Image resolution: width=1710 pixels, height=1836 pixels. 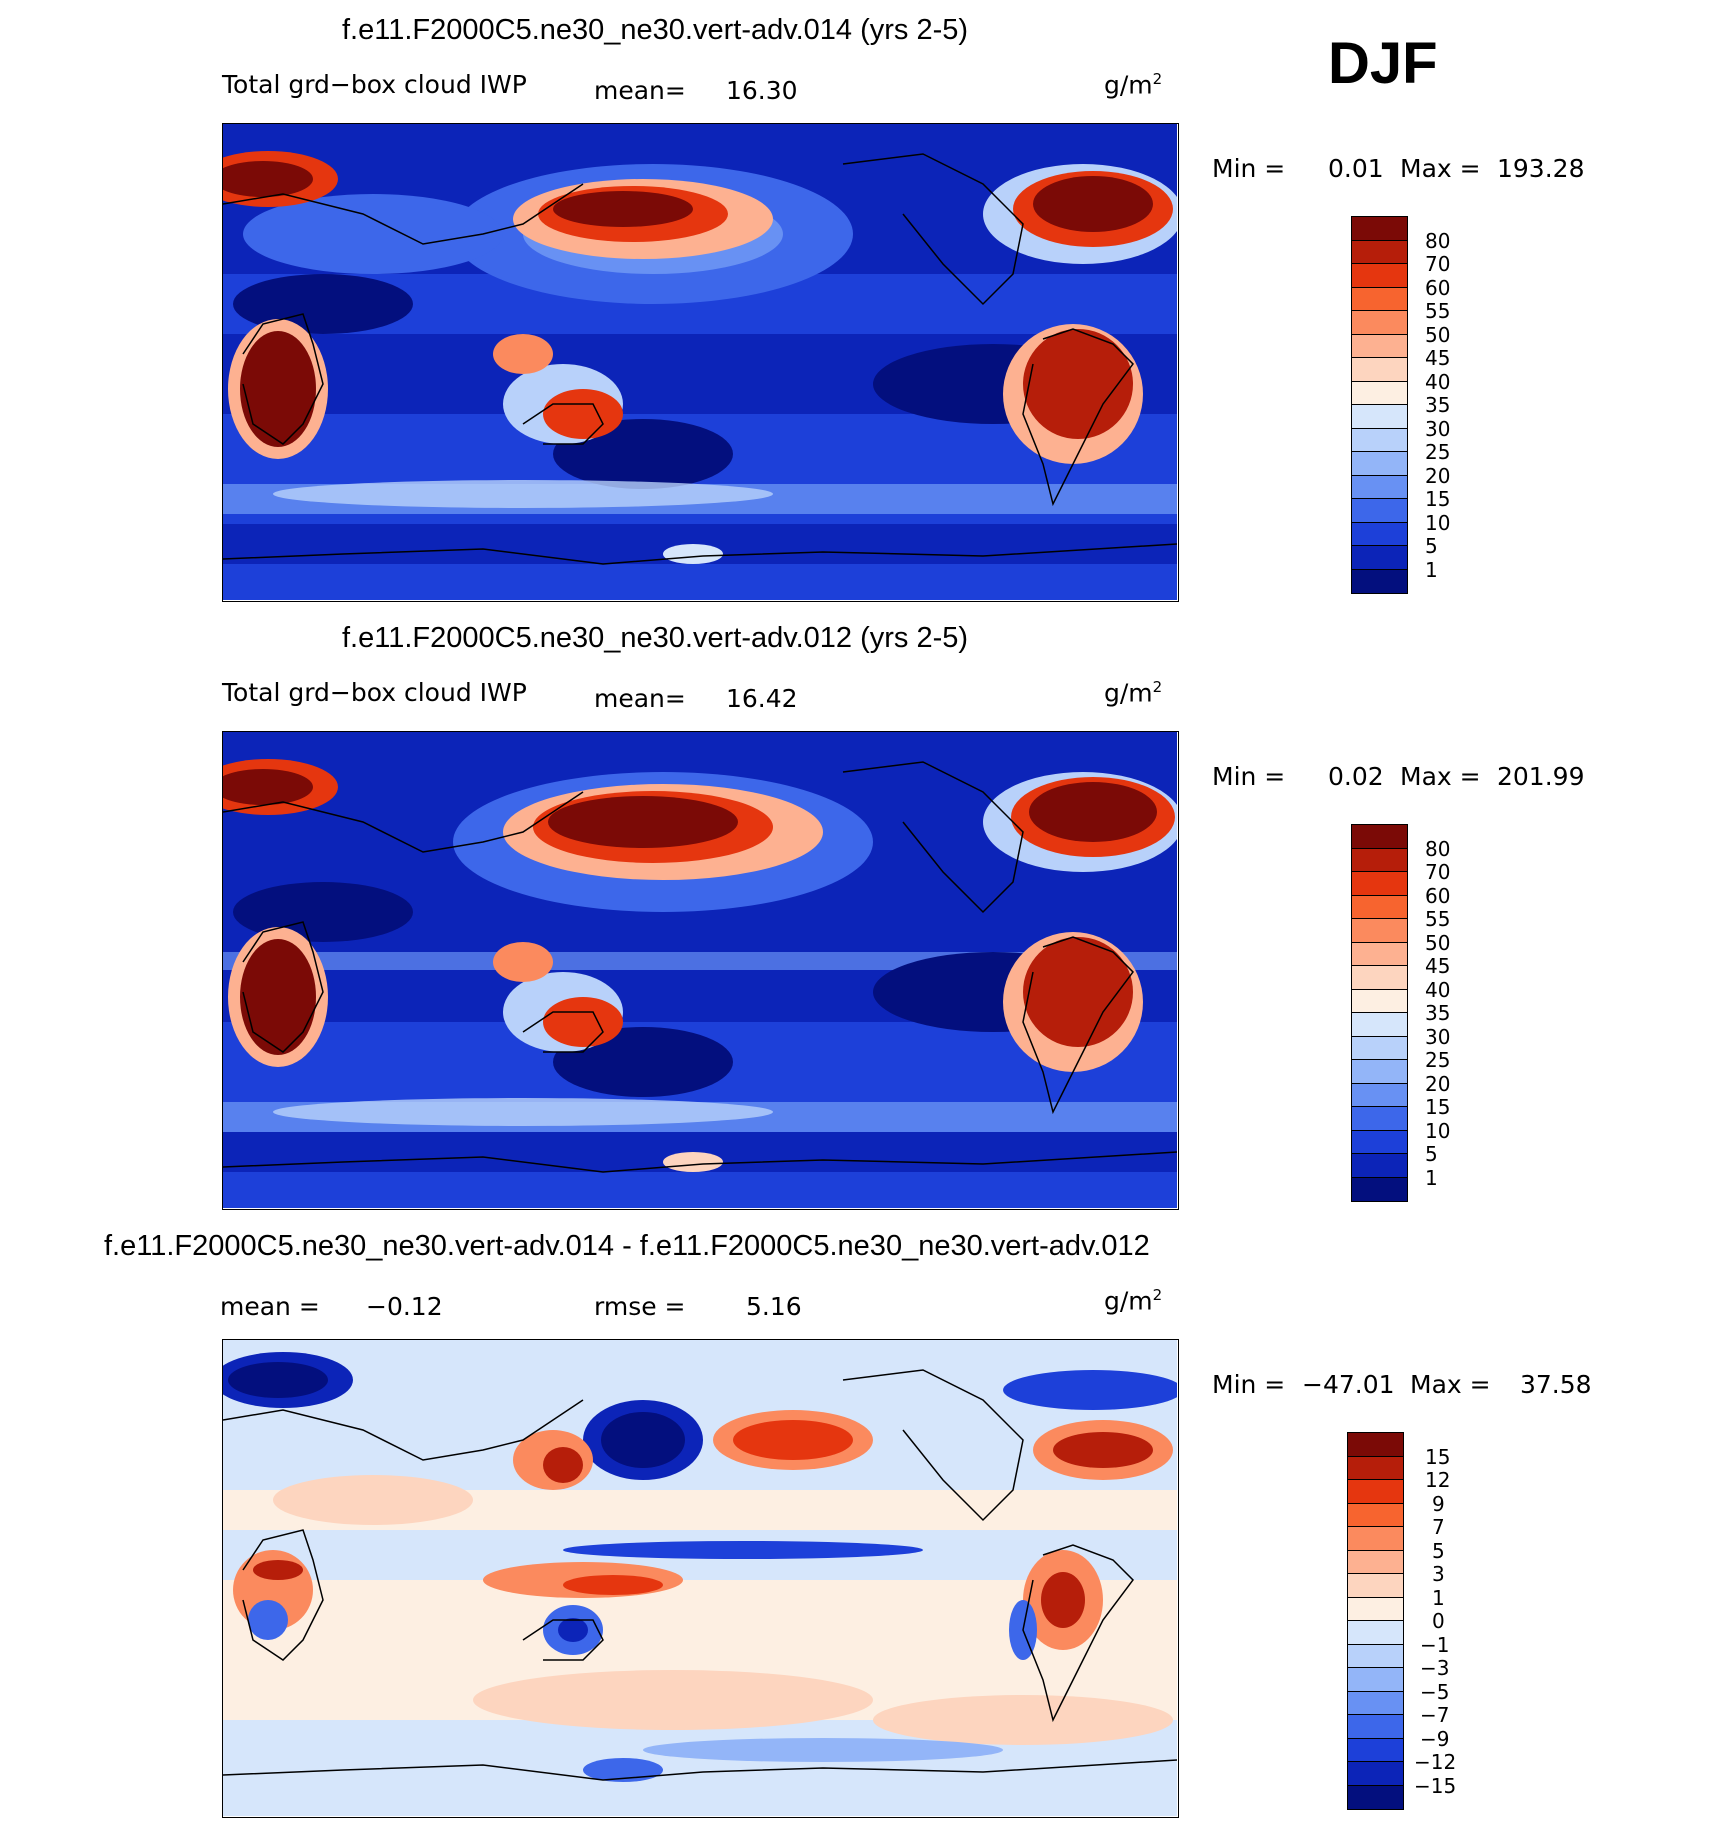 I want to click on rmse-value: 5.16, so click(x=774, y=1306).